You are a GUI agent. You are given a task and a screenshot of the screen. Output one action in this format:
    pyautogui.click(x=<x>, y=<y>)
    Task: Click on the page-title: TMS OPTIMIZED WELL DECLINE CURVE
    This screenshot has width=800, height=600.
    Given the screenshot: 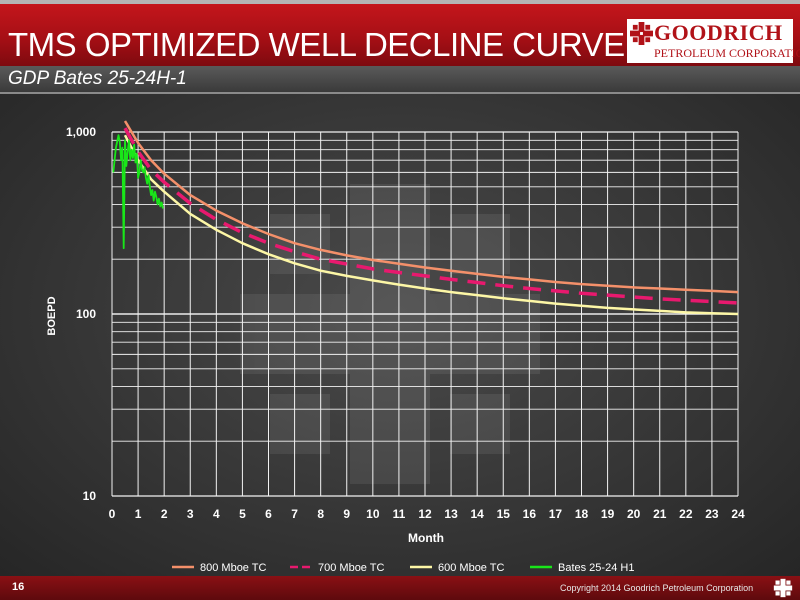 What is the action you would take?
    pyautogui.click(x=316, y=44)
    